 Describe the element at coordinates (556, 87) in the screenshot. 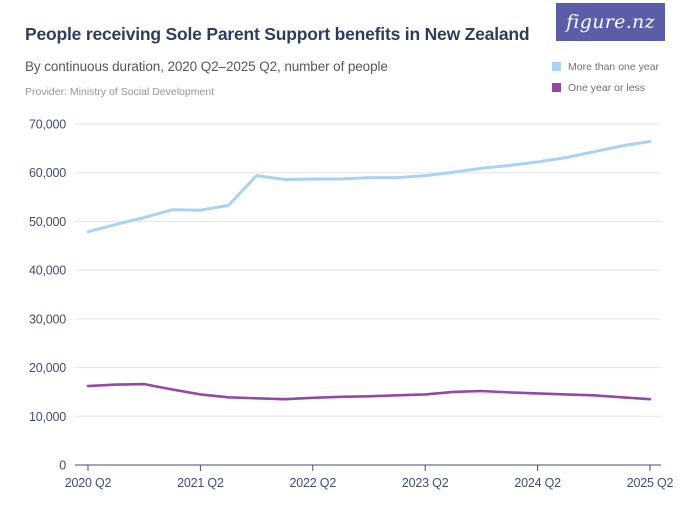

I see `legend-swatch-one-year-or-less` at that location.